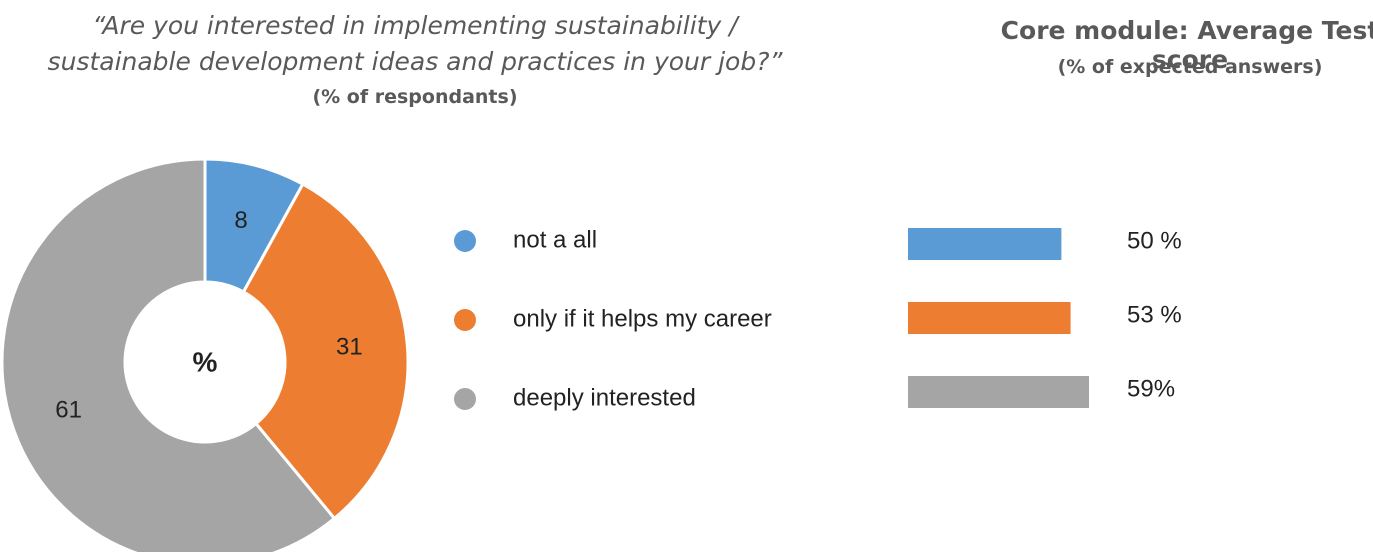 The width and height of the screenshot is (1373, 552). What do you see at coordinates (68, 409) in the screenshot?
I see `slice-label: 61` at bounding box center [68, 409].